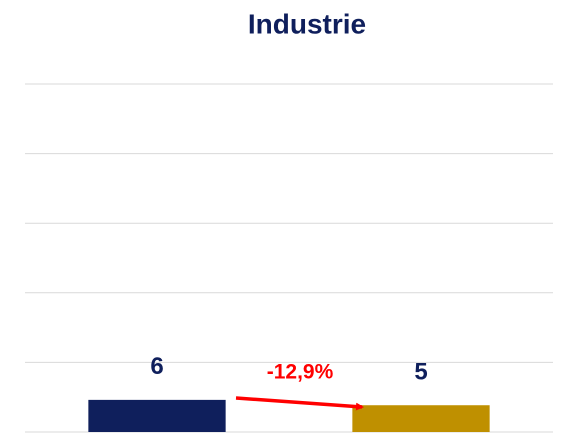 The height and width of the screenshot is (442, 577). I want to click on change-arrow, so click(299, 403).